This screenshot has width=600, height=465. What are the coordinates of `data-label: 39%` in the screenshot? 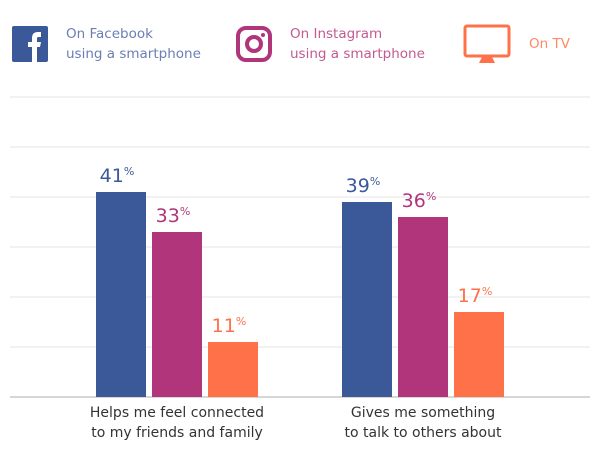 It's located at (363, 186).